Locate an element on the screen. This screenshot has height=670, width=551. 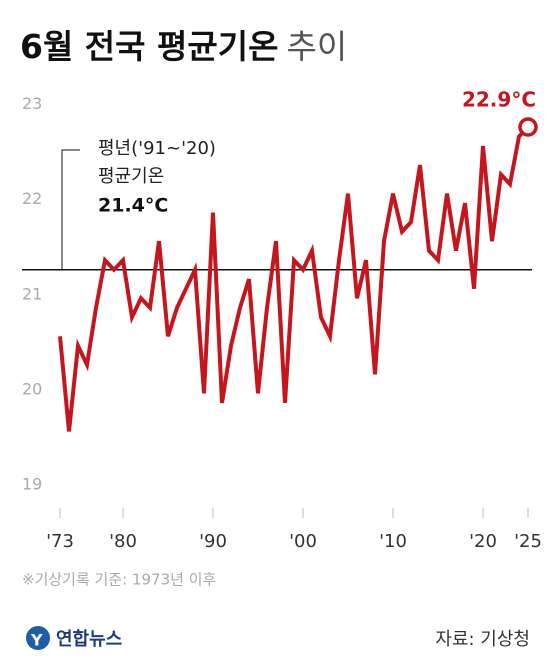
y-tick-label: 19 is located at coordinates (32, 484).